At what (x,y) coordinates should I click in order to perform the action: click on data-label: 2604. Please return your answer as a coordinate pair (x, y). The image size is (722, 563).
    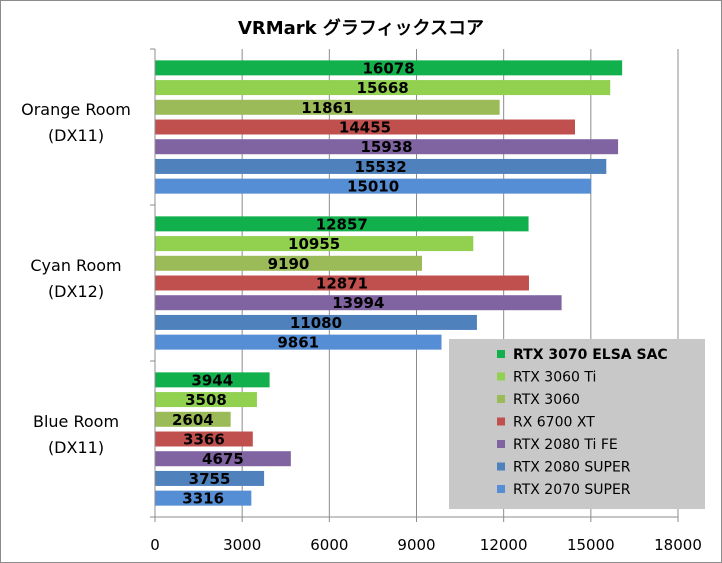
    Looking at the image, I should click on (193, 420).